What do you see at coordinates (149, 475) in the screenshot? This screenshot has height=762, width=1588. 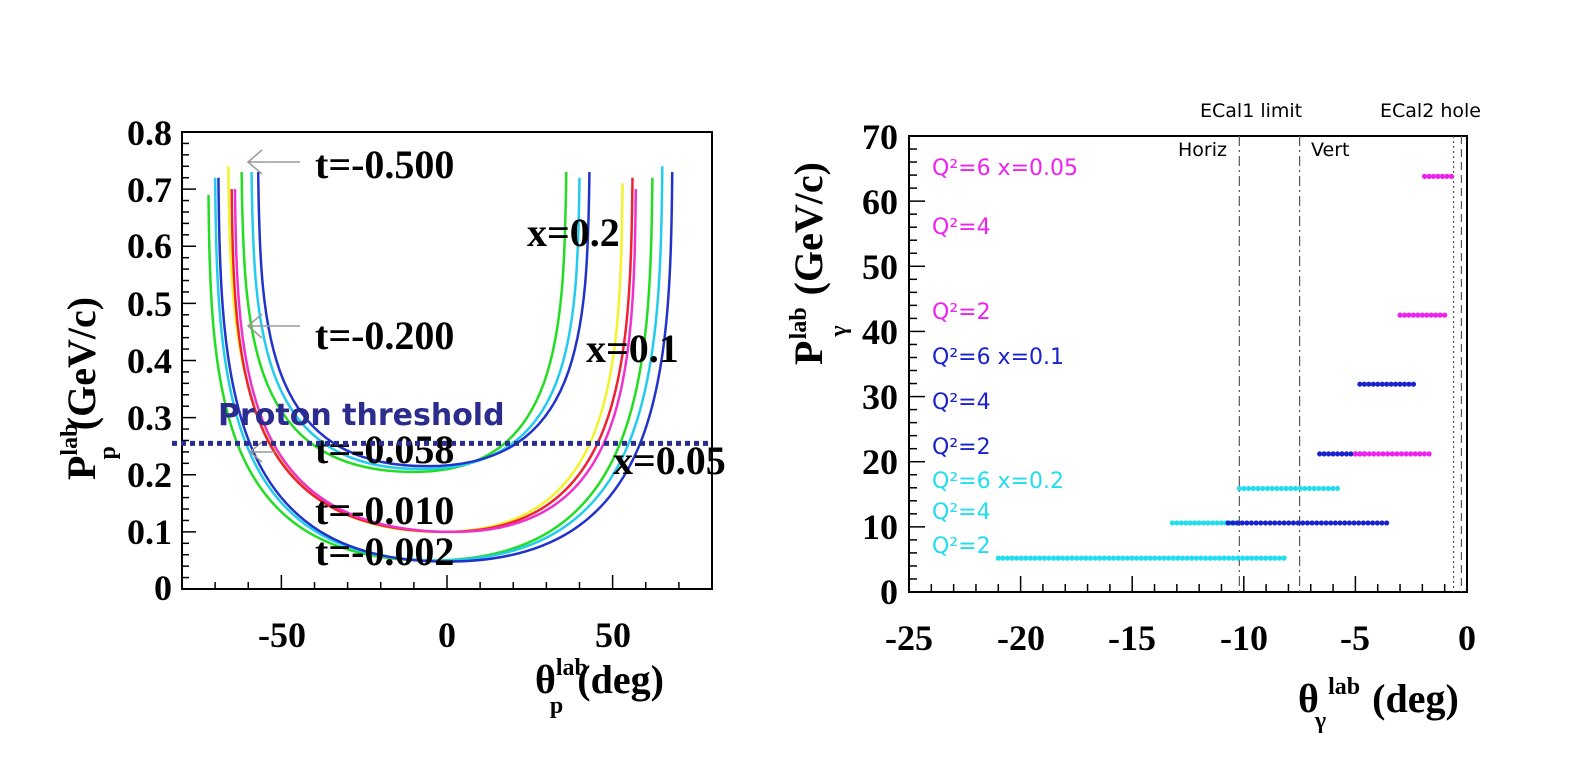 I see `left-y-tick-label: 0.2` at bounding box center [149, 475].